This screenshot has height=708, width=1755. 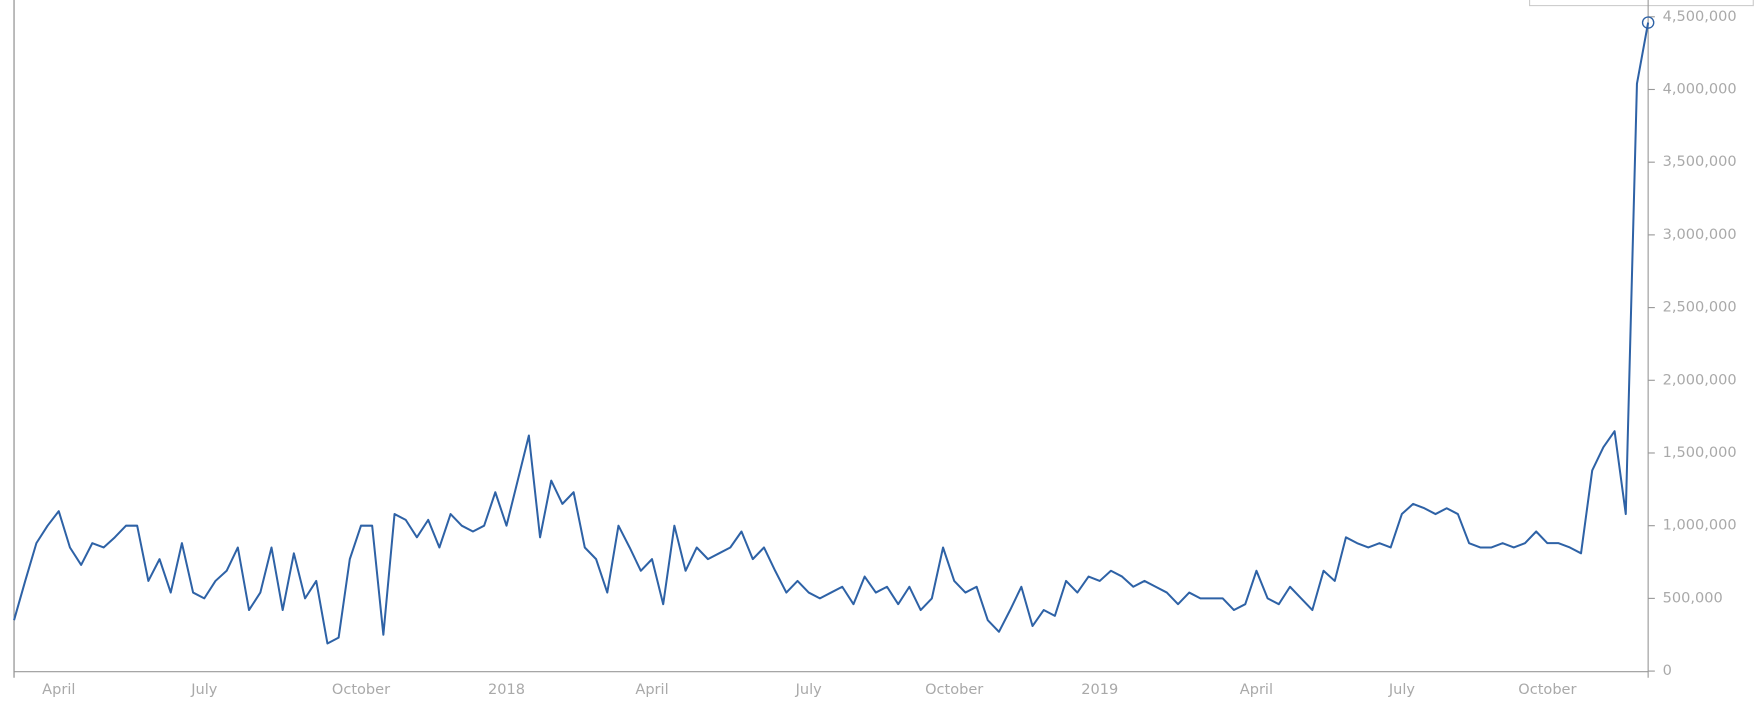 I want to click on y-tick-label: 500,000, so click(x=1693, y=598).